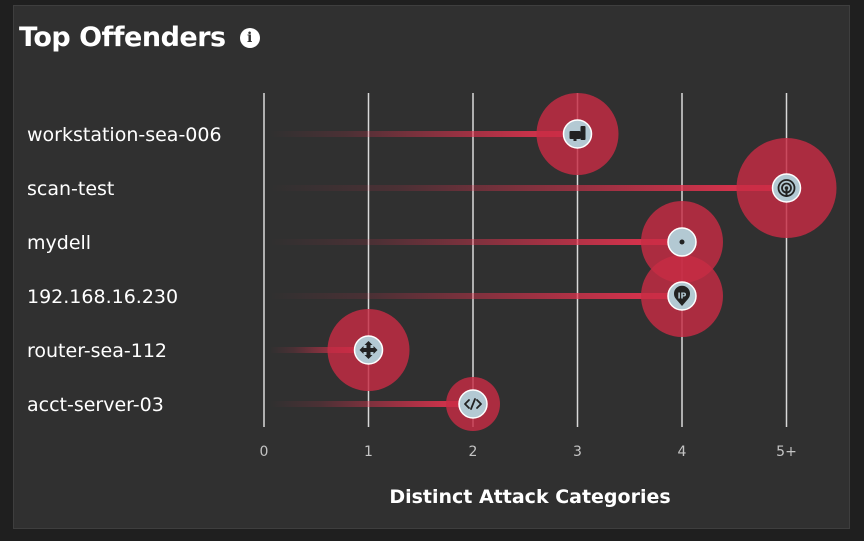 The width and height of the screenshot is (864, 541). I want to click on x-tick-label: 3, so click(577, 452).